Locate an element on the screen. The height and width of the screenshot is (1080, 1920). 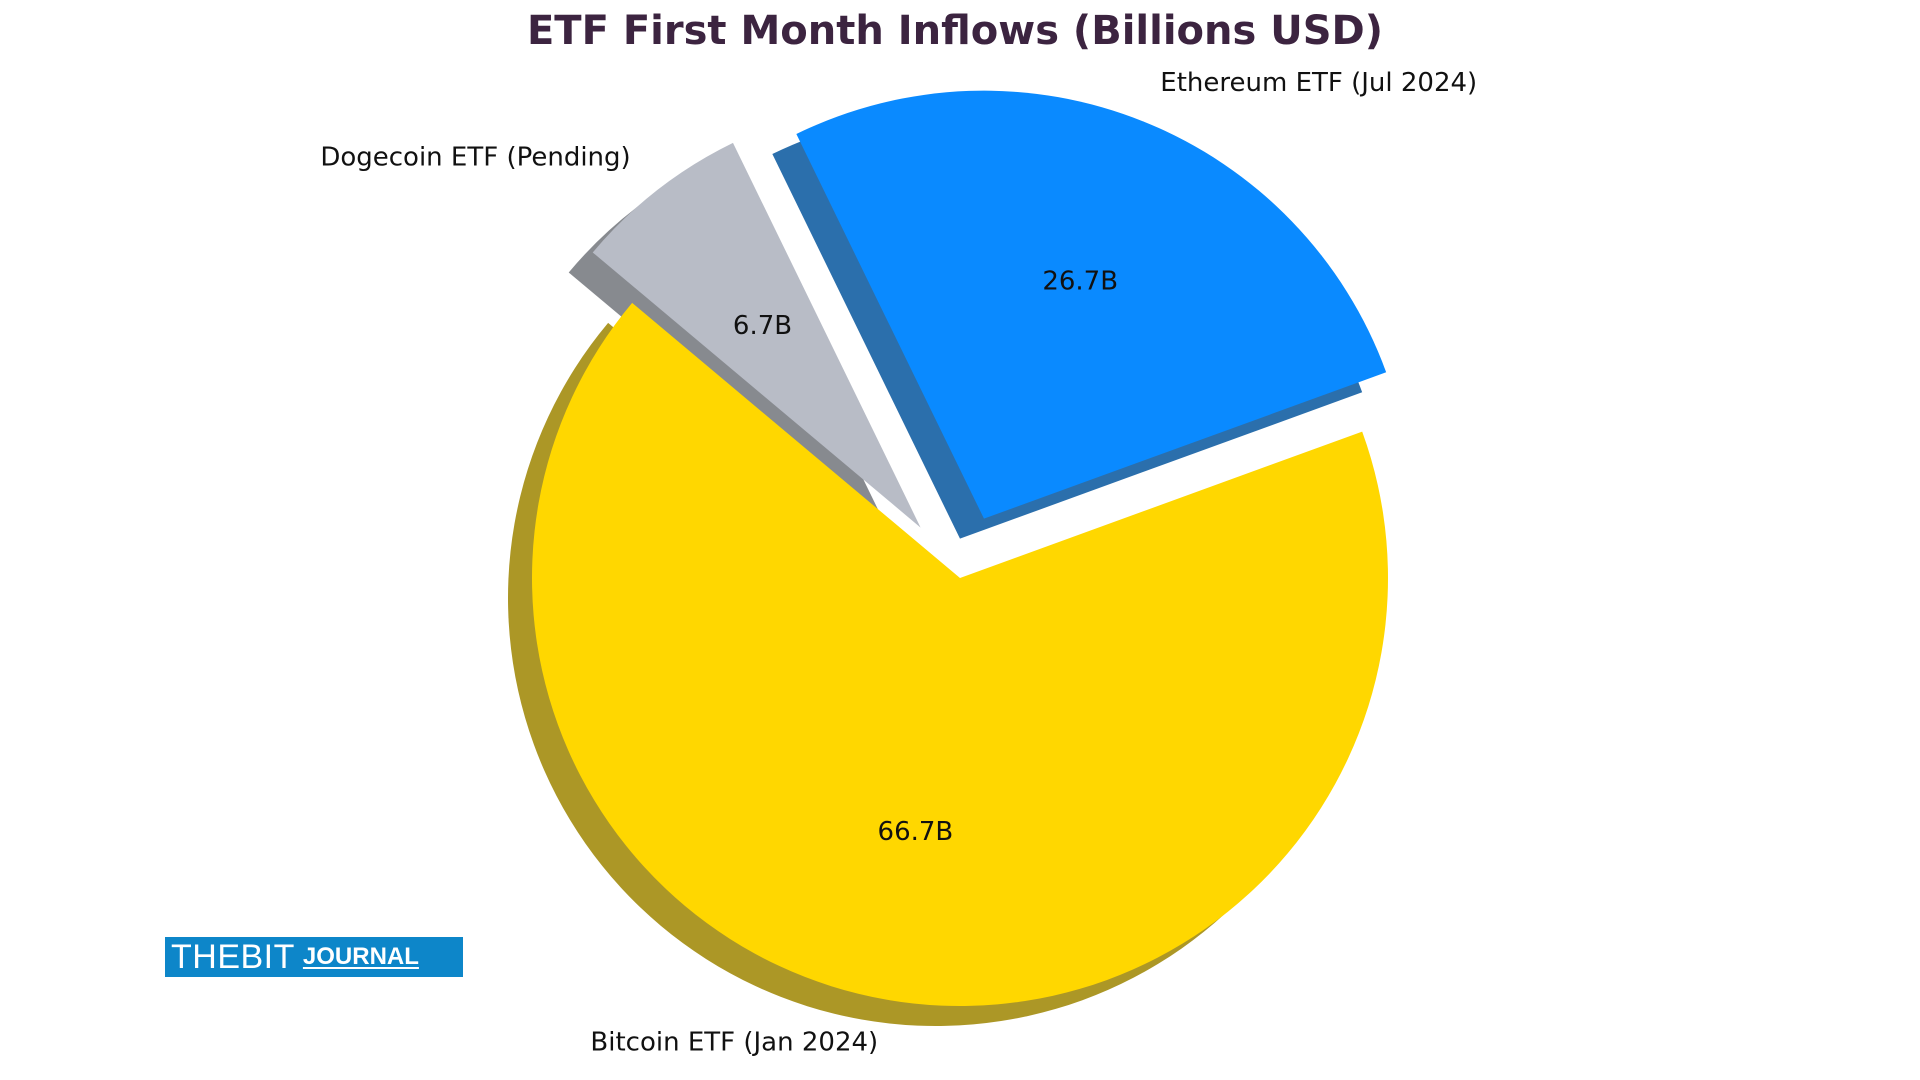
slice-dogecoin-etf-pending is located at coordinates (756, 335).